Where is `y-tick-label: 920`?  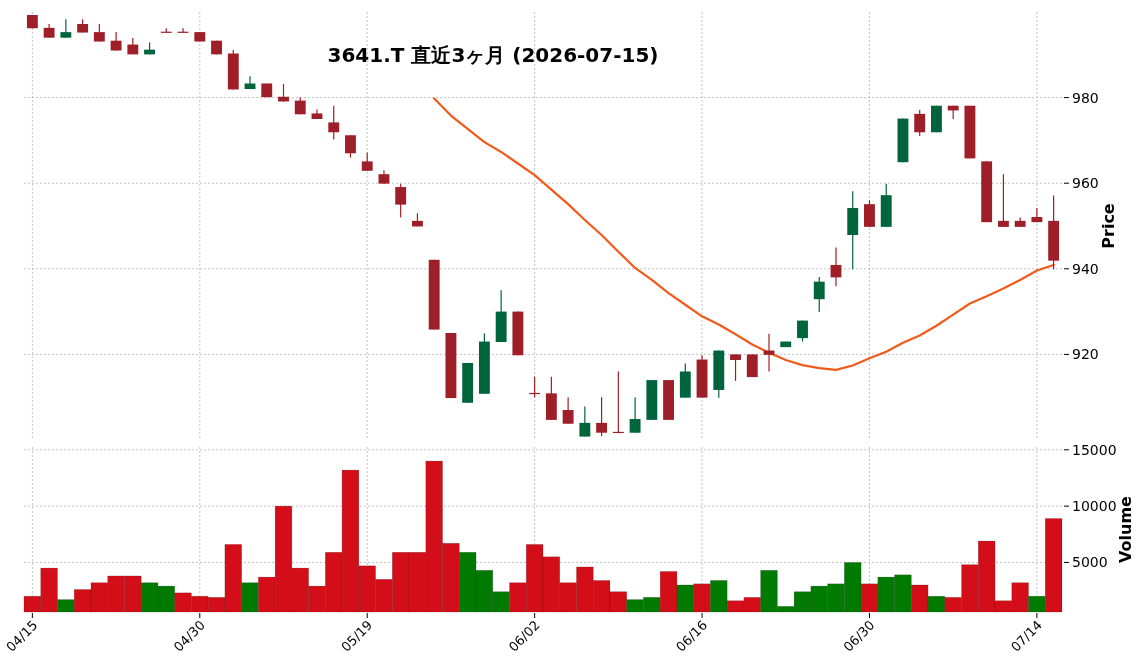 y-tick-label: 920 is located at coordinates (1085, 354).